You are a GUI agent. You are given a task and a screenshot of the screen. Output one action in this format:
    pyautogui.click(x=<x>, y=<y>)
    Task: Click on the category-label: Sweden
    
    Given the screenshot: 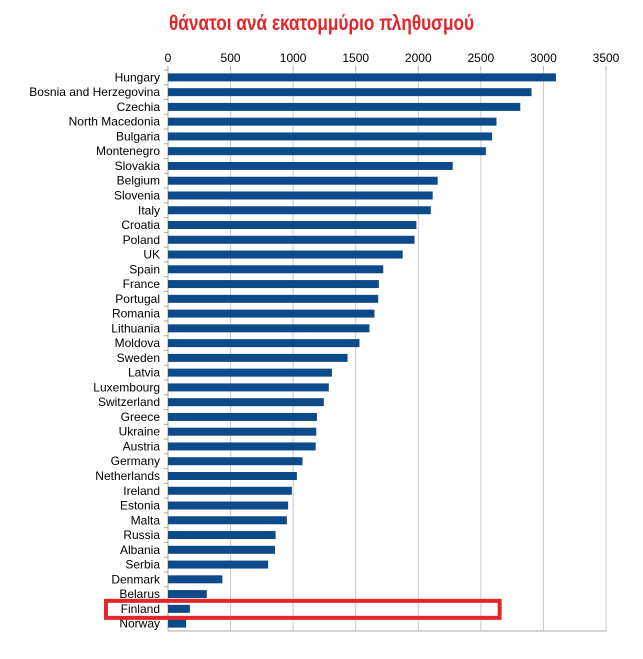 What is the action you would take?
    pyautogui.click(x=138, y=358)
    